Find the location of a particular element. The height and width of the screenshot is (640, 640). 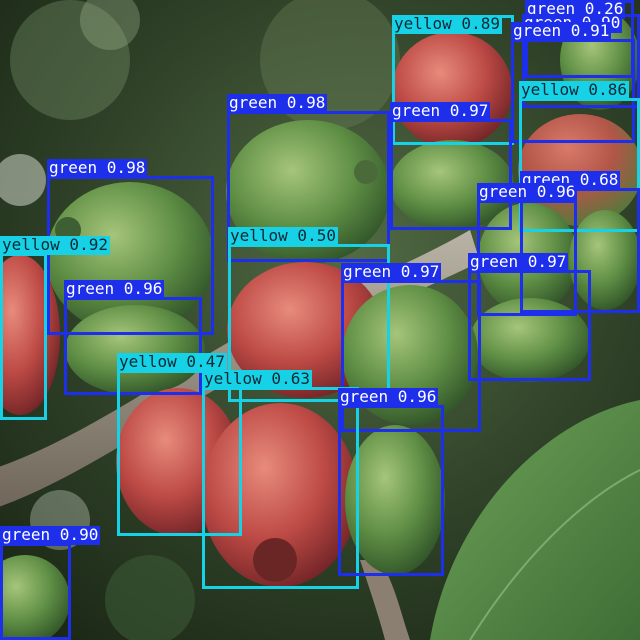

detection-label-yellow: yellow 0.63 is located at coordinates (257, 379).